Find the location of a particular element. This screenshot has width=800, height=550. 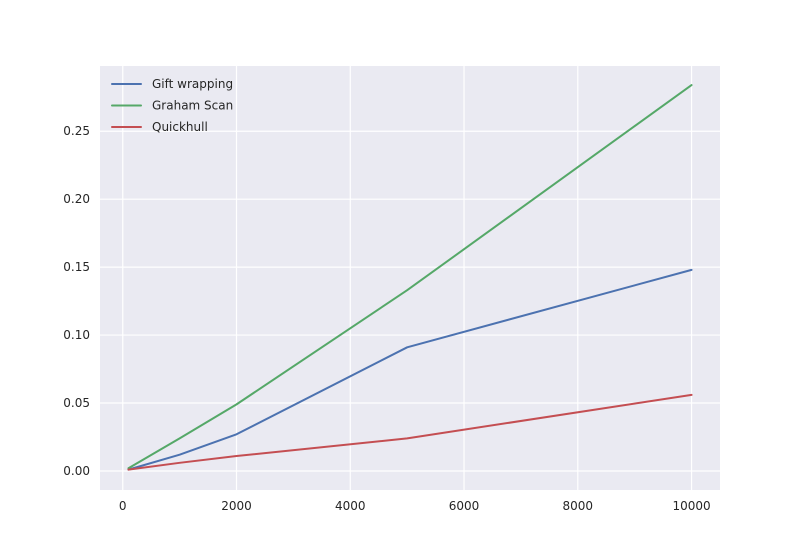

y-tick-label: 0.10 is located at coordinates (76, 335).